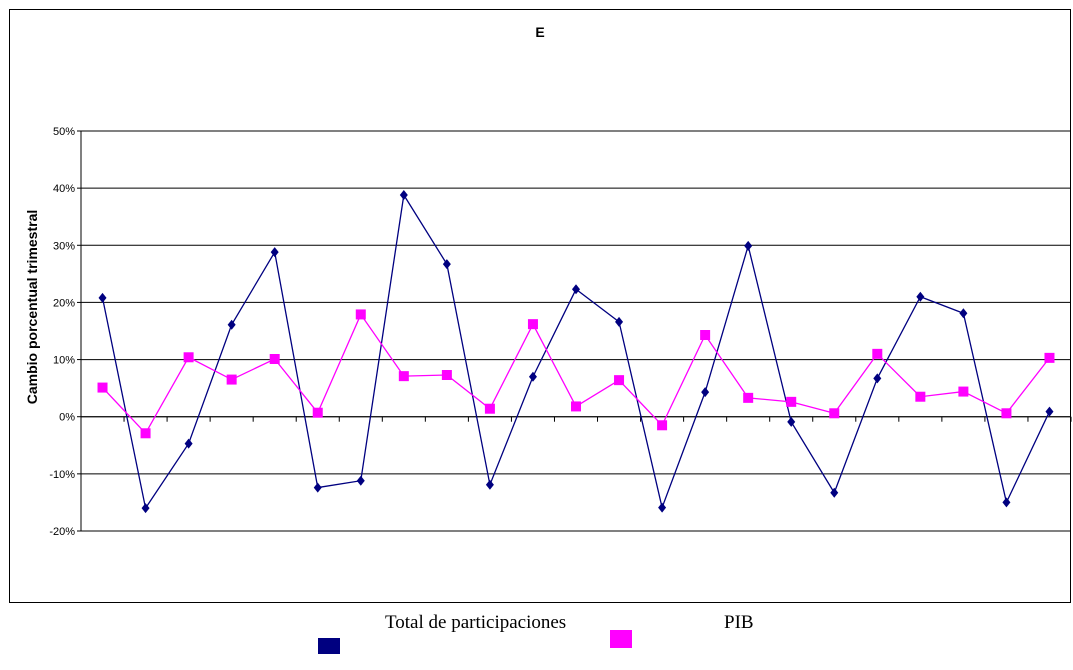  Describe the element at coordinates (64, 361) in the screenshot. I see `y-tick-label: 10%` at that location.